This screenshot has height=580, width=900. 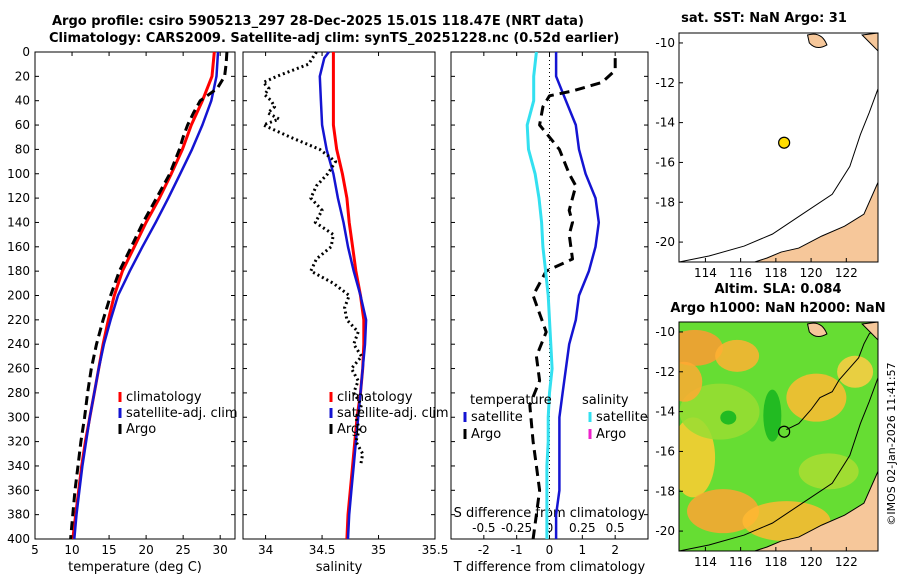 What do you see at coordinates (778, 175) in the screenshot?
I see `sst-map-contour` at bounding box center [778, 175].